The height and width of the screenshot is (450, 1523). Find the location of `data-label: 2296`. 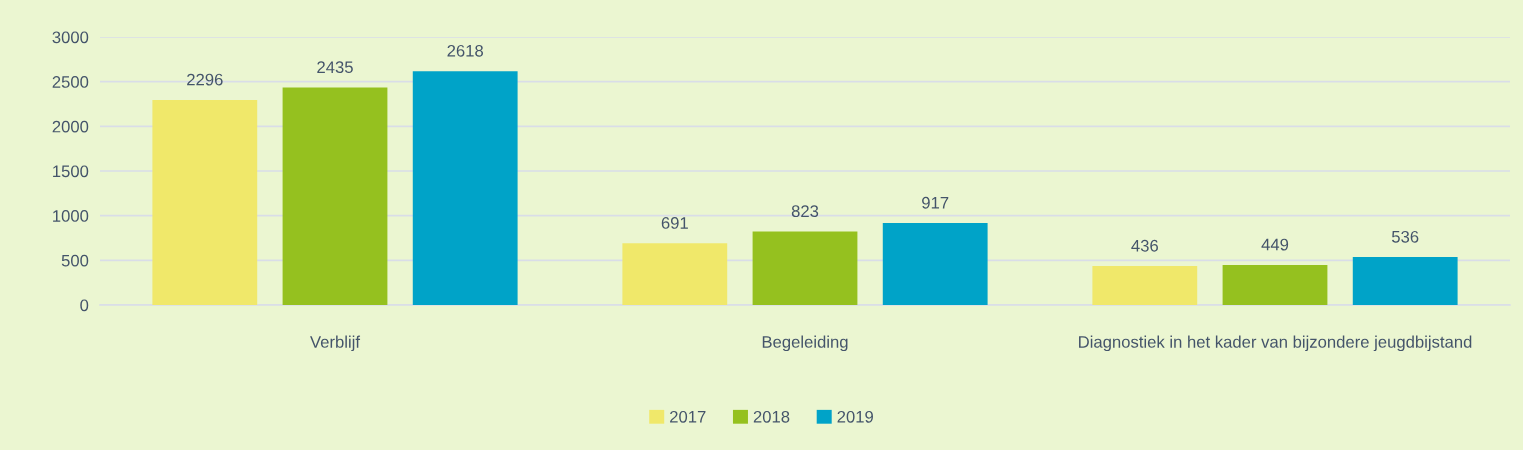

data-label: 2296 is located at coordinates (205, 79).